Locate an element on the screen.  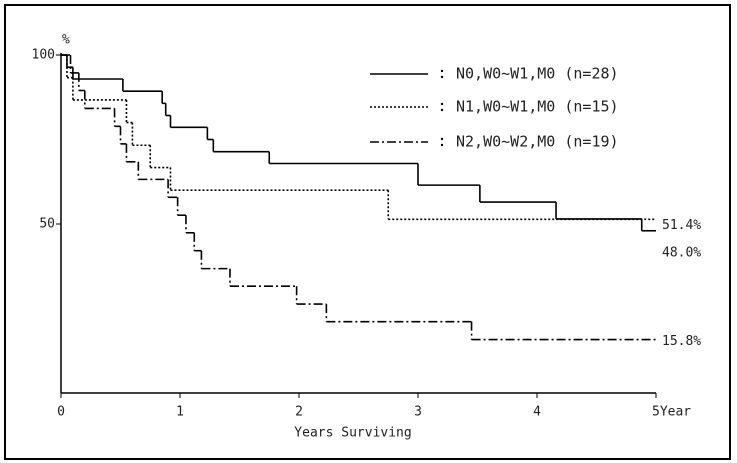
x-tick-label: 2 is located at coordinates (299, 412).